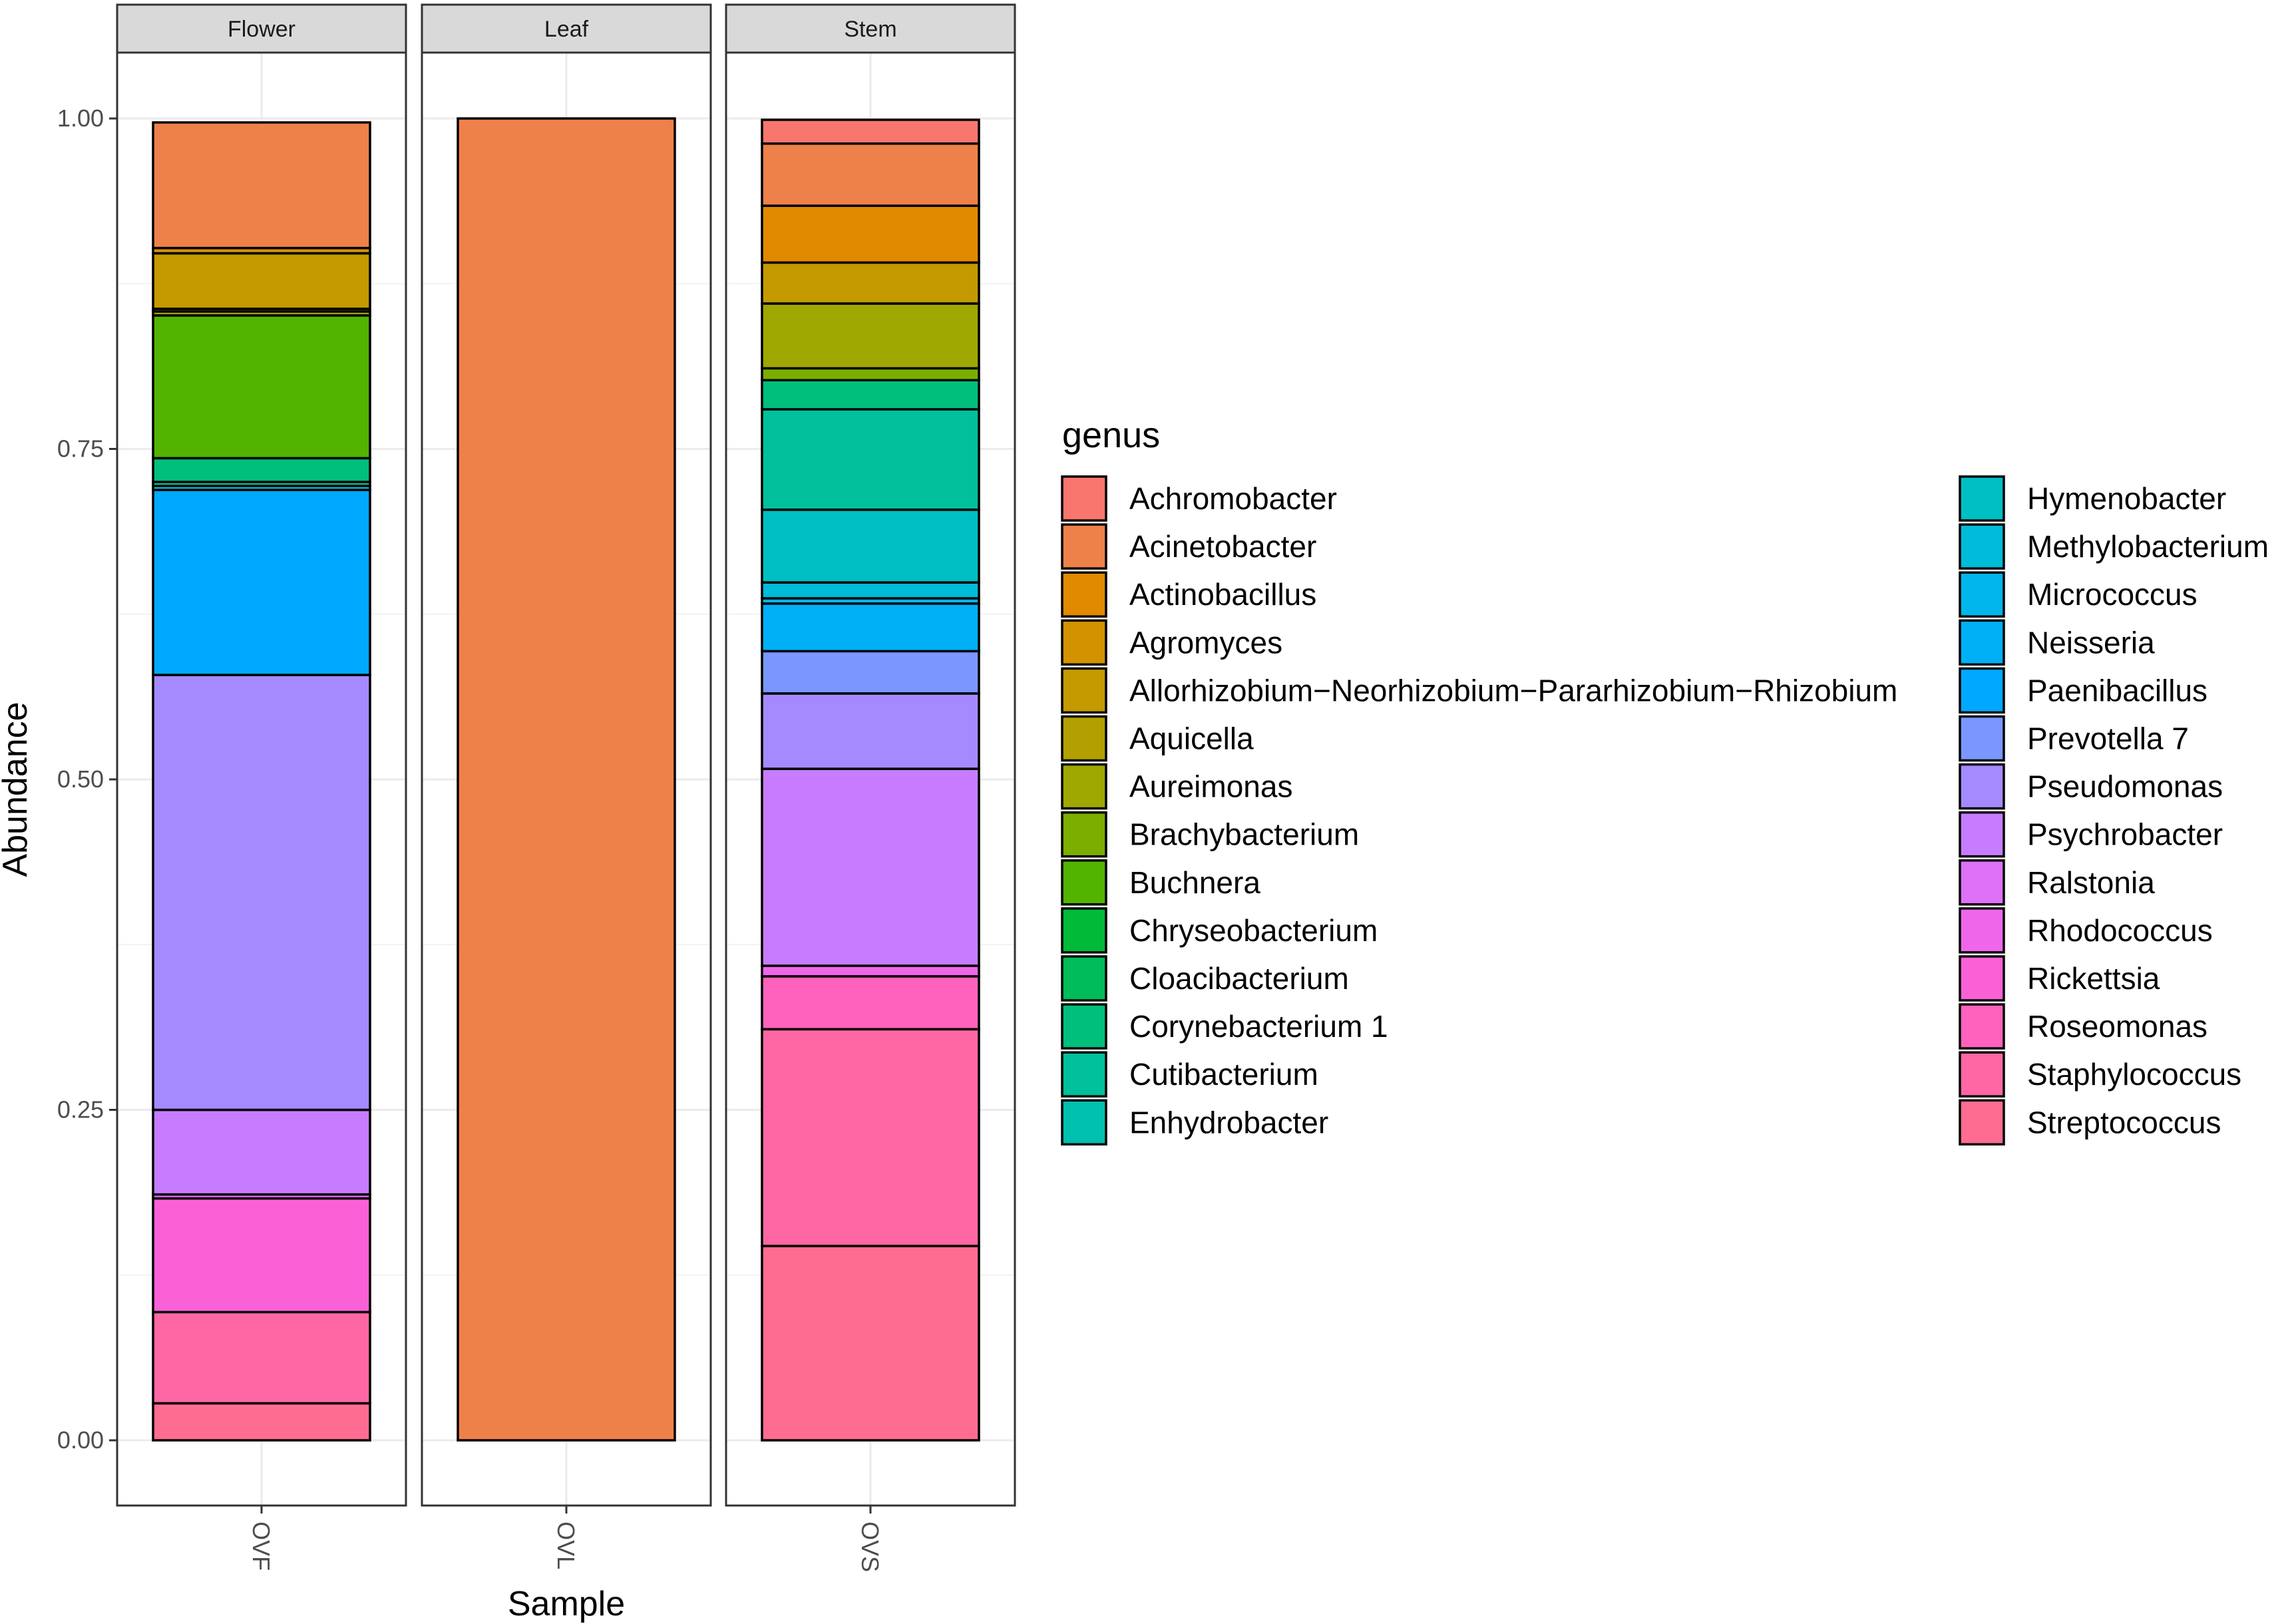 This screenshot has height=1624, width=2288. I want to click on bar-segment-ovf-streptococcus, so click(261, 1422).